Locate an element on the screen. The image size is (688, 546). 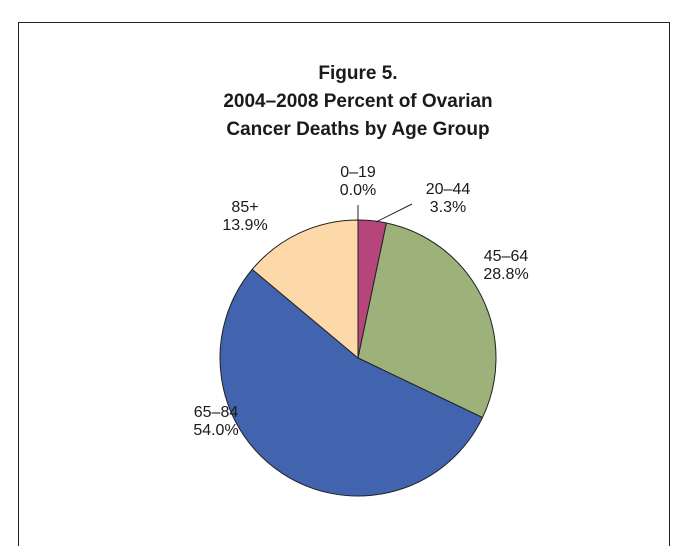
chart-title: 2004–2008 Percent of Ovarian is located at coordinates (357, 101).